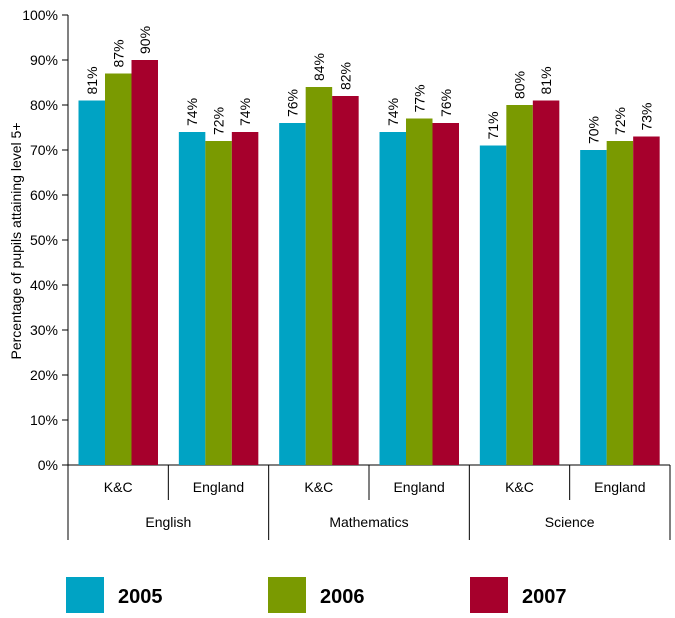  What do you see at coordinates (145, 40) in the screenshot?
I see `data-label: 90%` at bounding box center [145, 40].